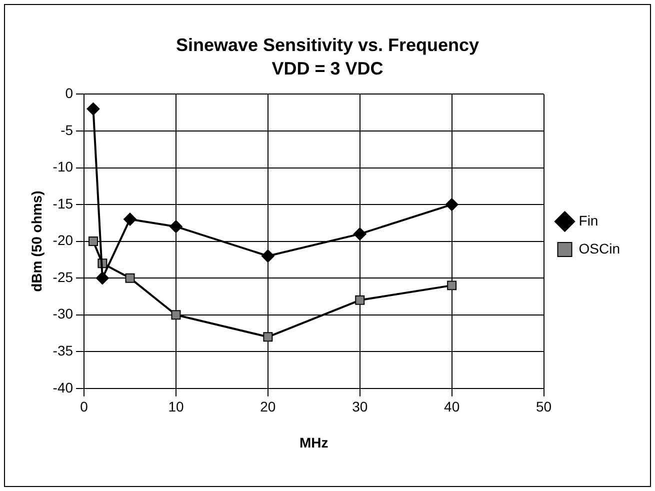 This screenshot has width=655, height=491. Describe the element at coordinates (176, 406) in the screenshot. I see `x-tick-label: 10` at that location.